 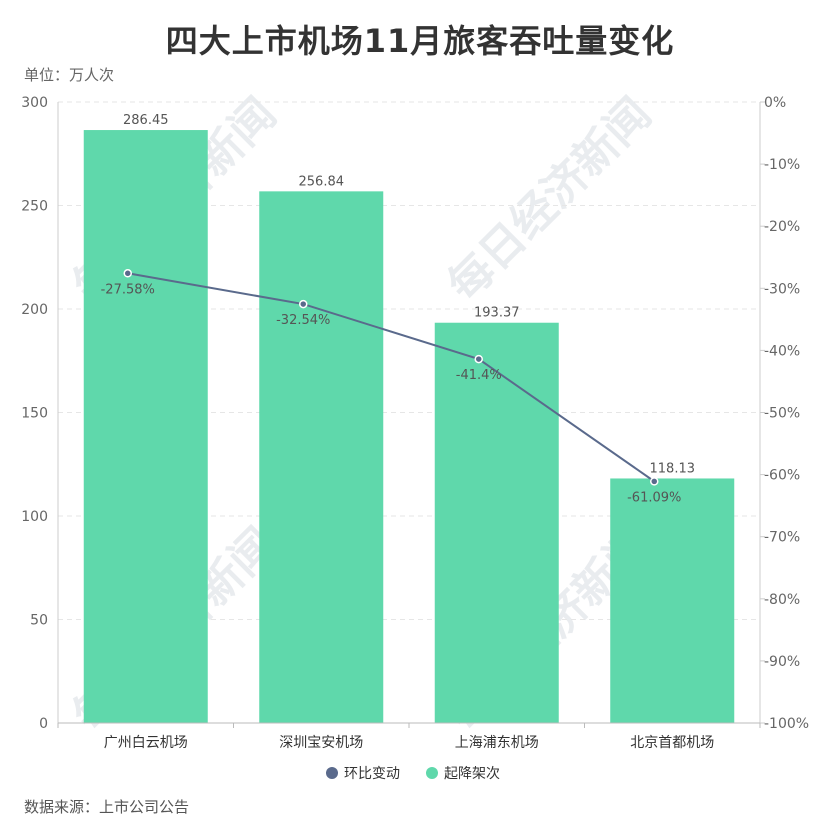 I want to click on left-tick-label: 100, so click(x=34, y=517).